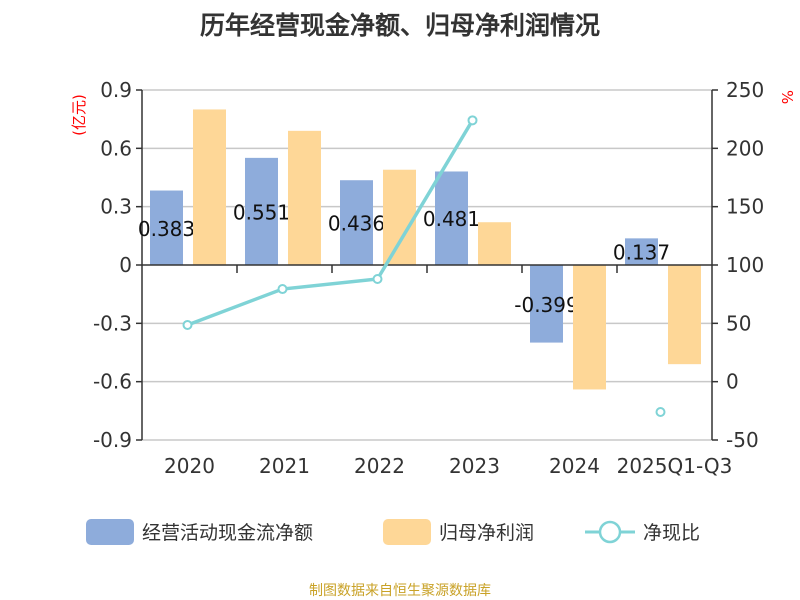 The image size is (800, 600). Describe the element at coordinates (110, 531) in the screenshot. I see `legend-swatch-cash` at that location.